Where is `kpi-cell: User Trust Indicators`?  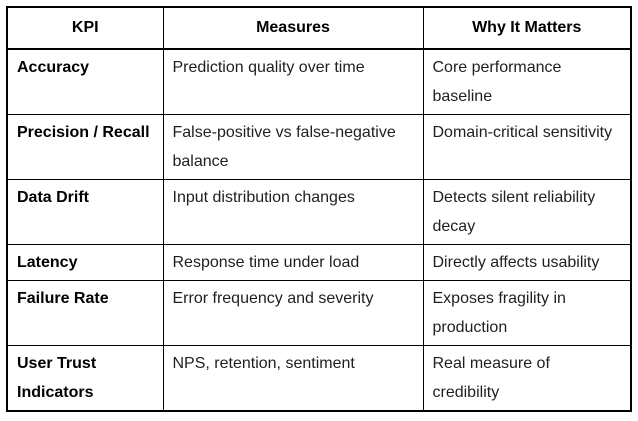
kpi-cell: User Trust Indicators is located at coordinates (85, 378).